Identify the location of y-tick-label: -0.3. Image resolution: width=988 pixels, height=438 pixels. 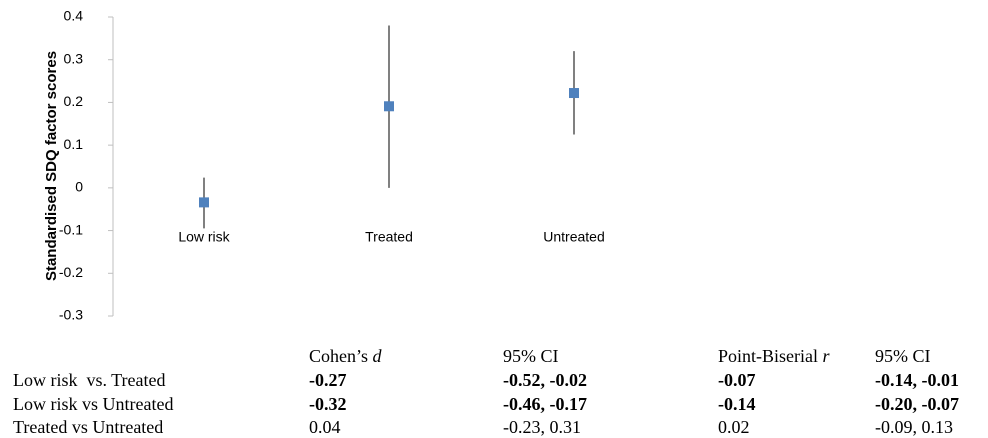
(71, 315).